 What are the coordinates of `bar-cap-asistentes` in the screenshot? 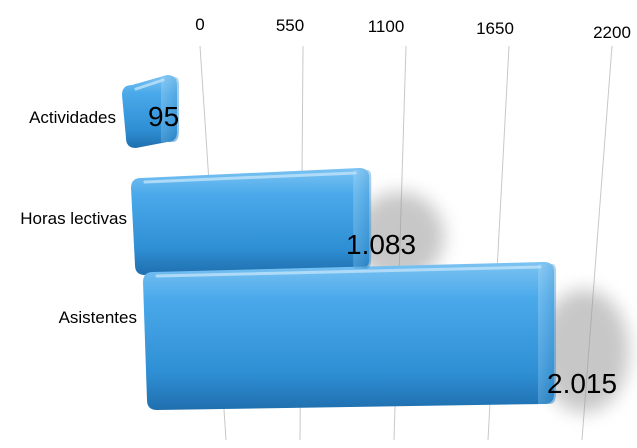 It's located at (547, 334).